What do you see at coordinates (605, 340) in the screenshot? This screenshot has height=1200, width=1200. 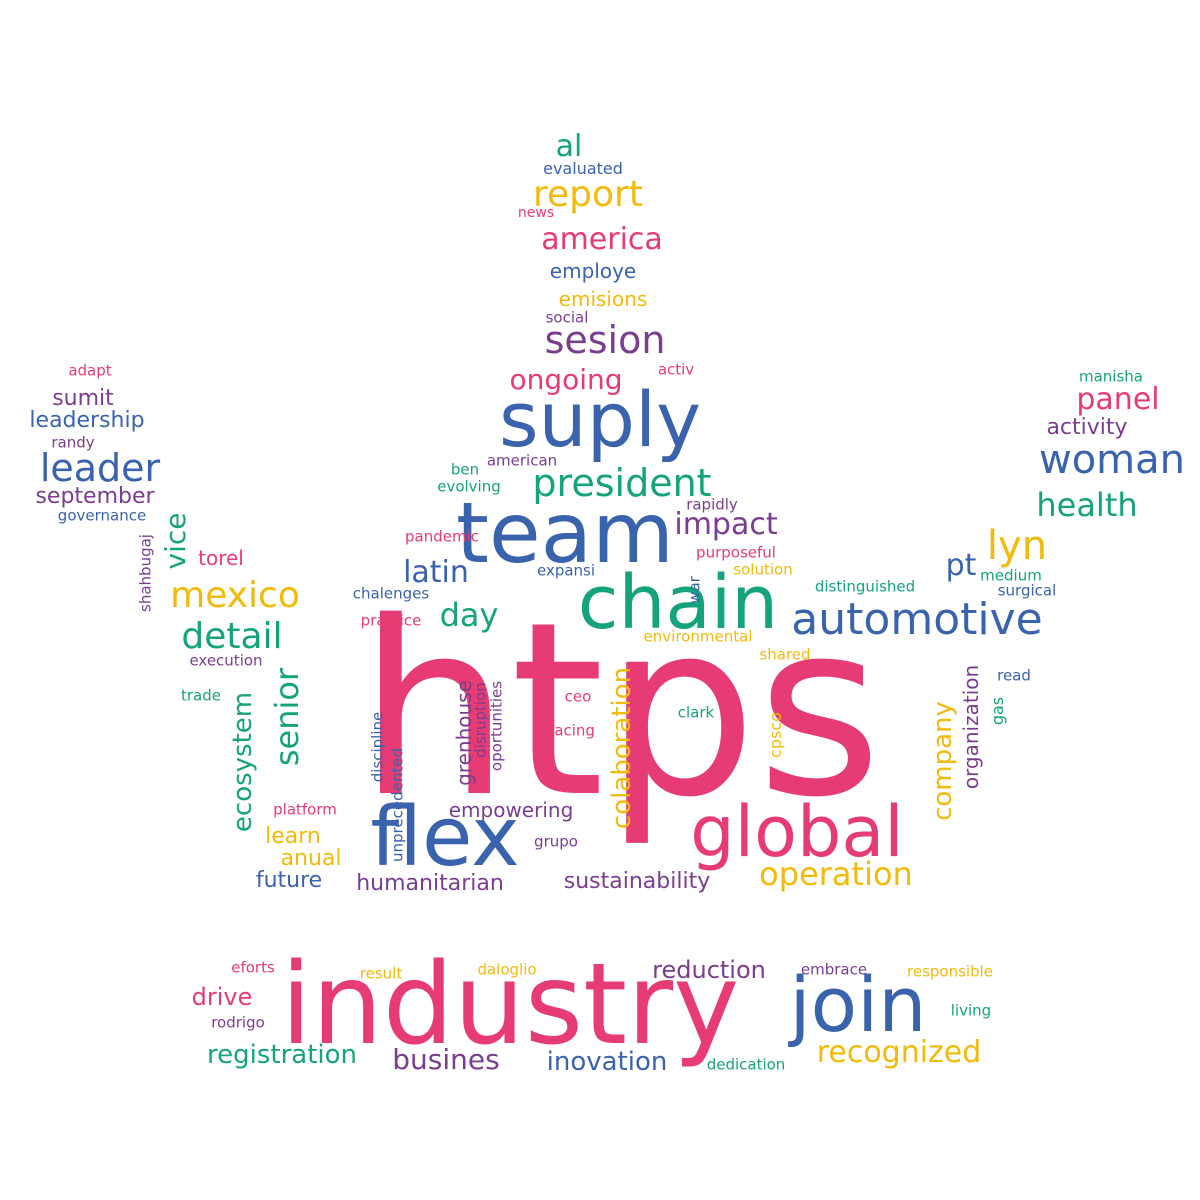 I see `word: sesion` at bounding box center [605, 340].